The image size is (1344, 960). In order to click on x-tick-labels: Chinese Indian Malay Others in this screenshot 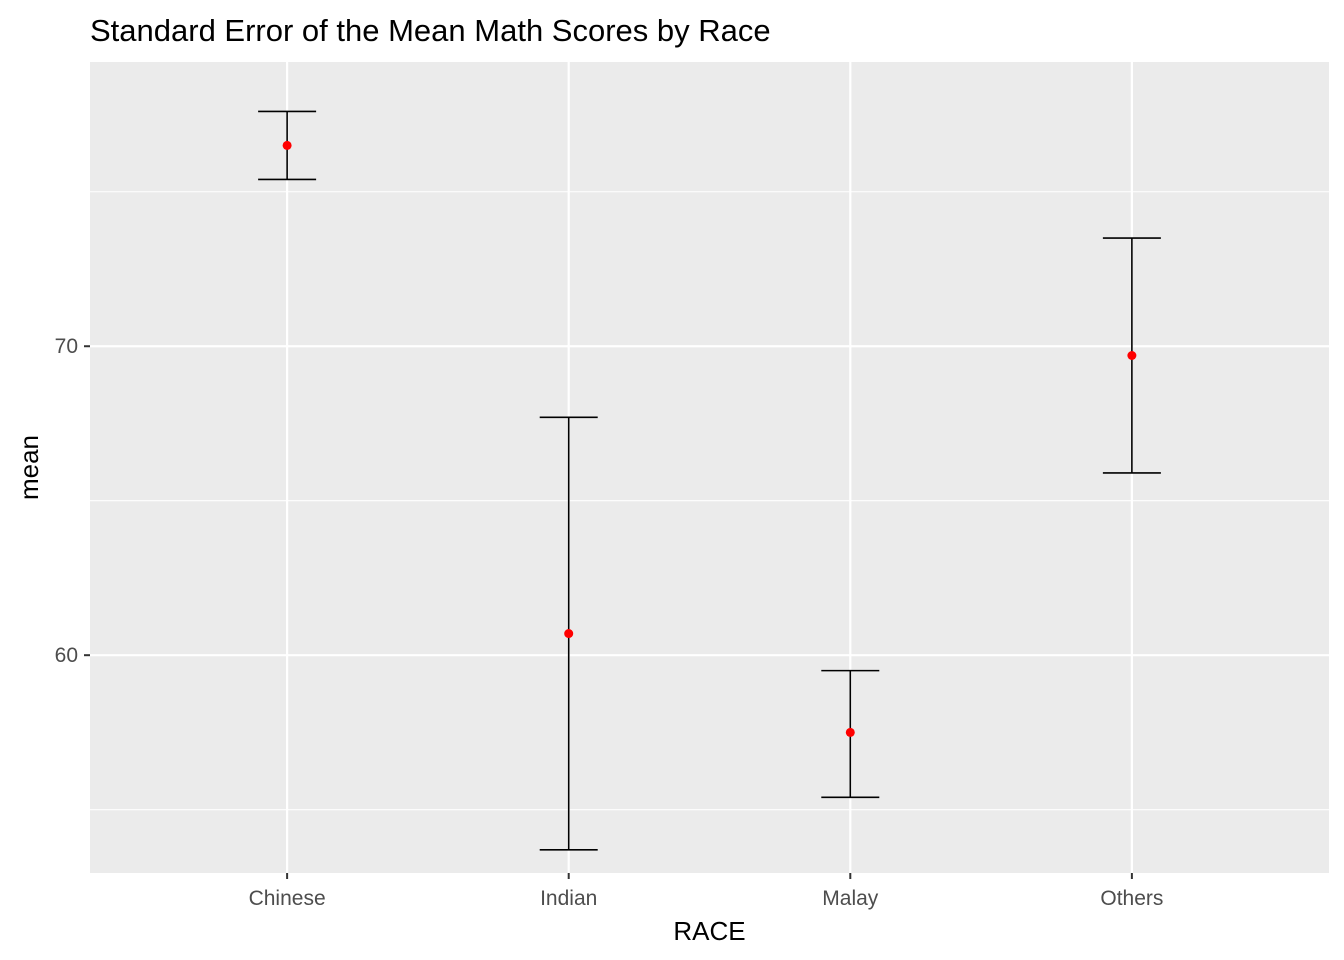, I will do `click(706, 898)`.